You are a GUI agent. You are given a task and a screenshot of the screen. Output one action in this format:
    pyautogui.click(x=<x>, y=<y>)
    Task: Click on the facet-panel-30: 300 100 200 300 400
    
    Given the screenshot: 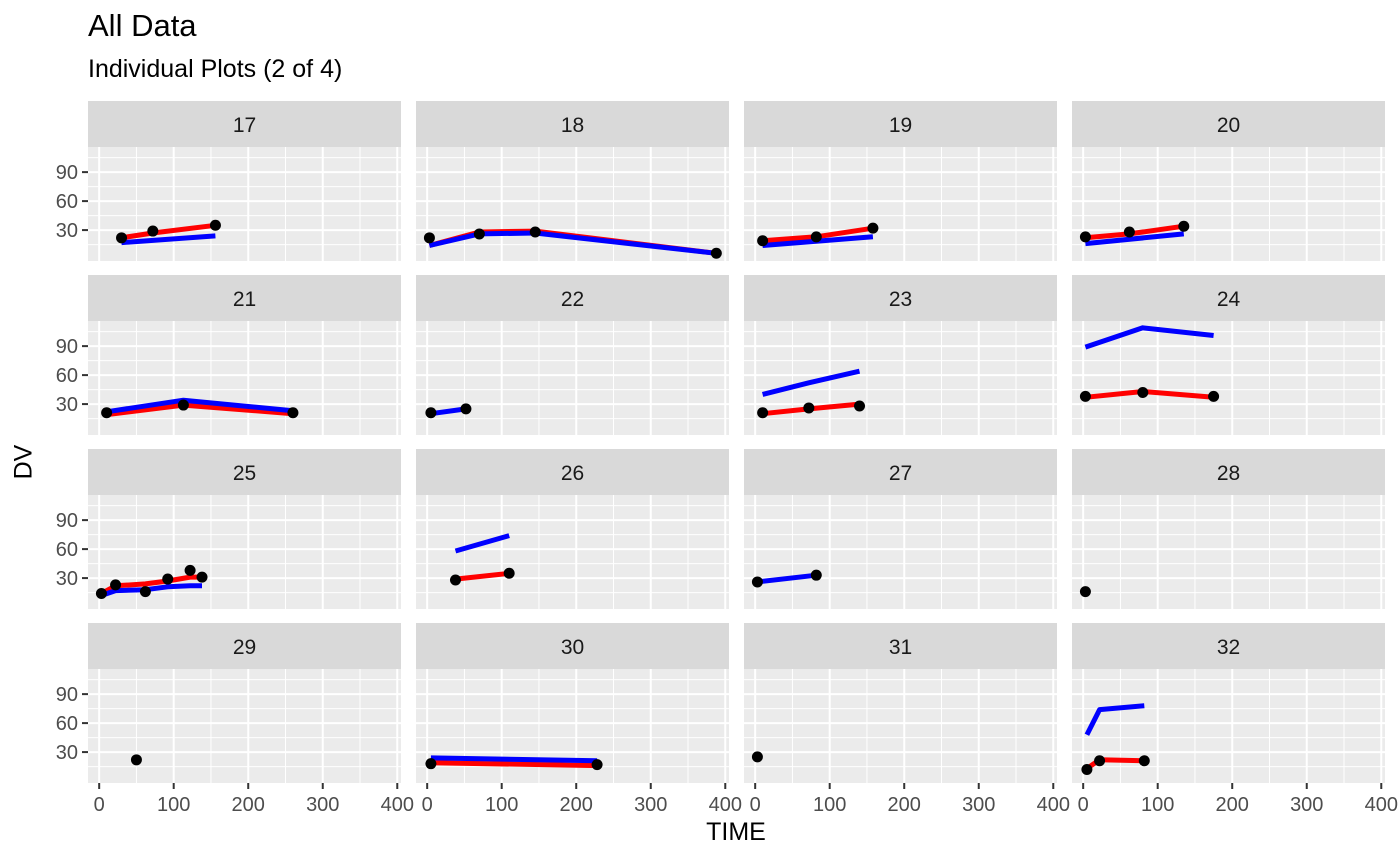 What is the action you would take?
    pyautogui.click(x=579, y=719)
    